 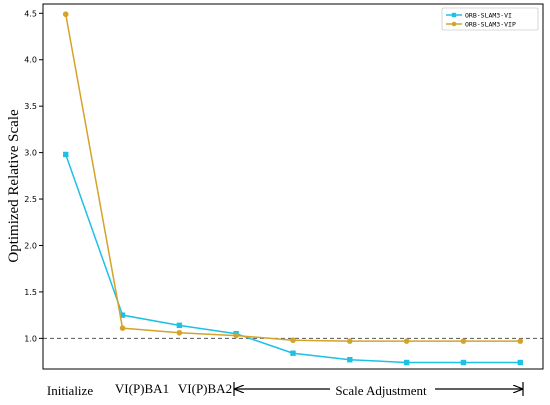 I want to click on y-tick-label: 4.0, so click(x=30, y=60).